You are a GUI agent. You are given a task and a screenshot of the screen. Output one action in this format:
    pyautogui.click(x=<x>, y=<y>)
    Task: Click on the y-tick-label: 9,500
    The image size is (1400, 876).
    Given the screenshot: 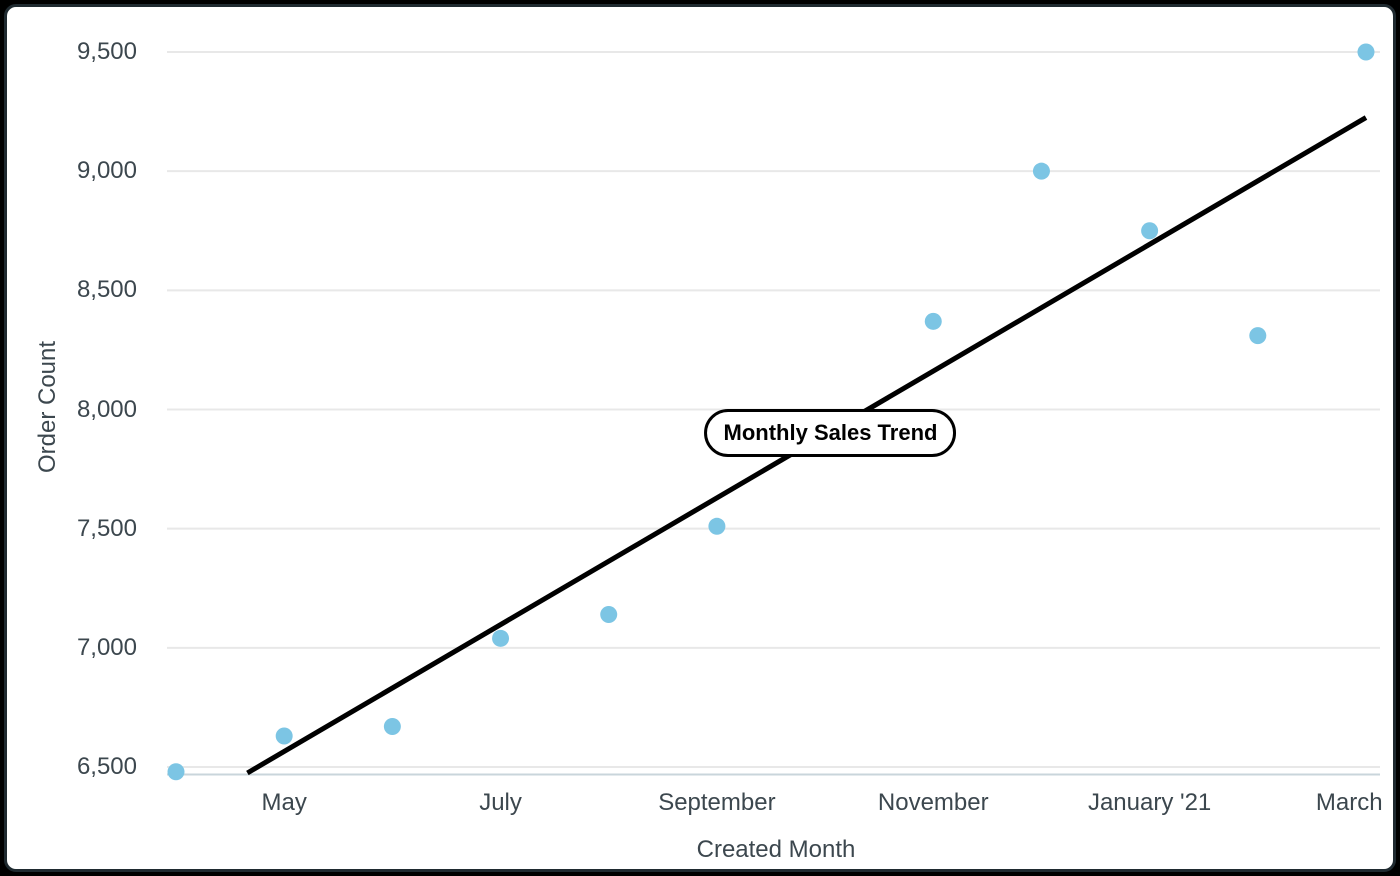 What is the action you would take?
    pyautogui.click(x=106, y=51)
    